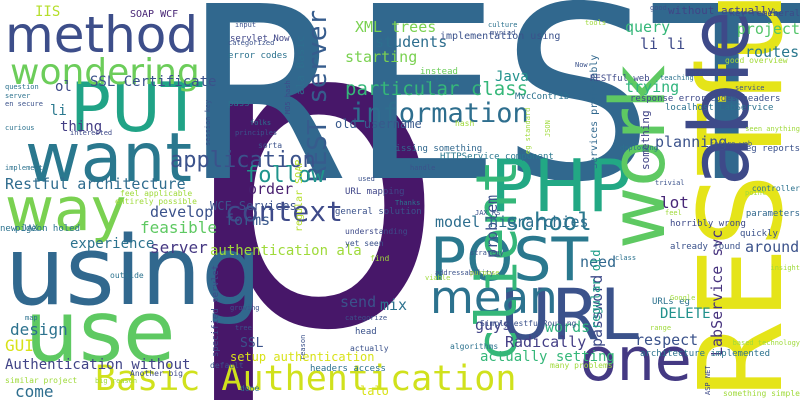 The width and height of the screenshot is (800, 400). What do you see at coordinates (411, 42) in the screenshot?
I see `cloud-word: students` at bounding box center [411, 42].